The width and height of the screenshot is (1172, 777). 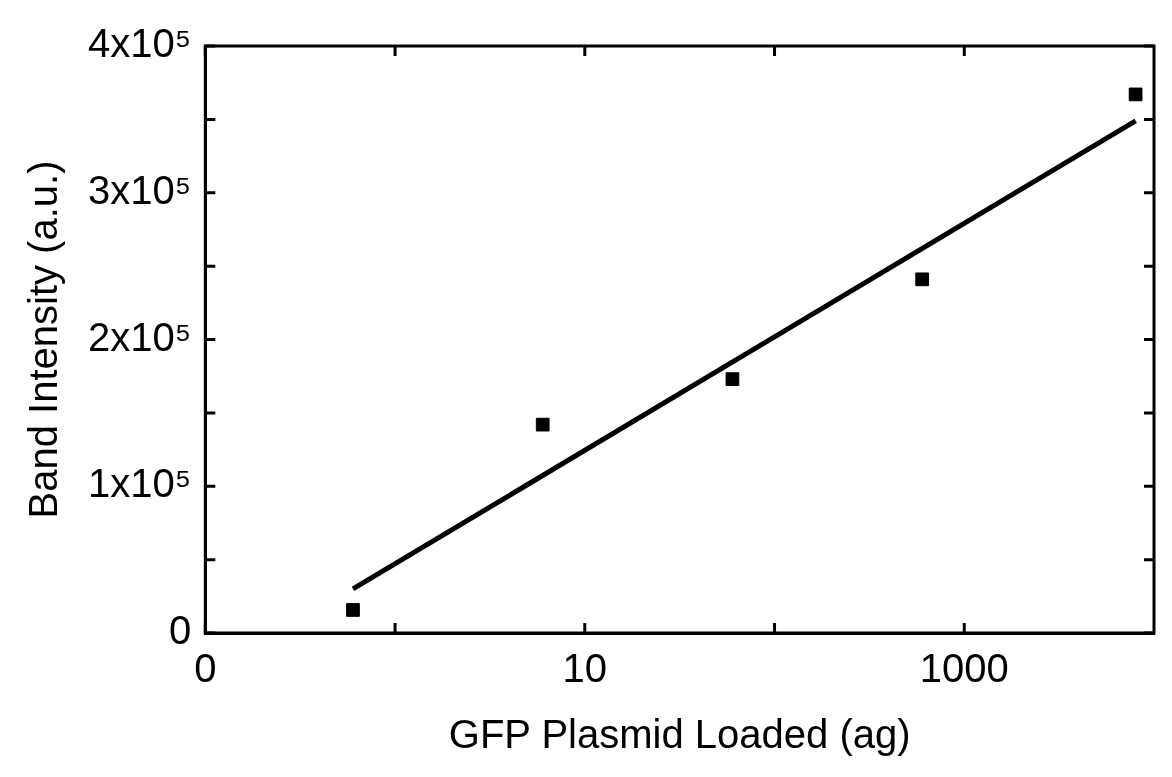 I want to click on y-tick-label: 0, so click(x=180, y=630).